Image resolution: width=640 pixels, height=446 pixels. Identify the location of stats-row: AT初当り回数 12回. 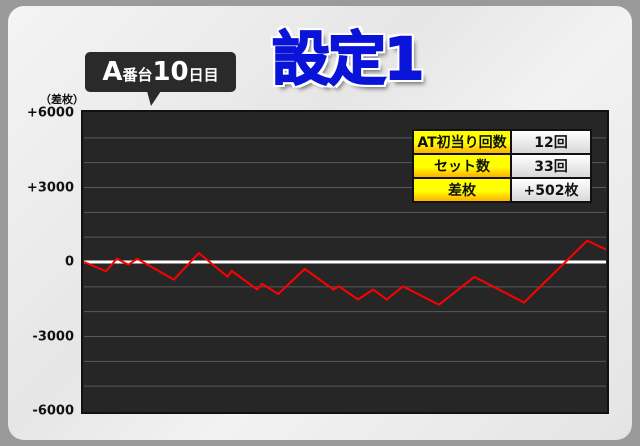
(502, 142).